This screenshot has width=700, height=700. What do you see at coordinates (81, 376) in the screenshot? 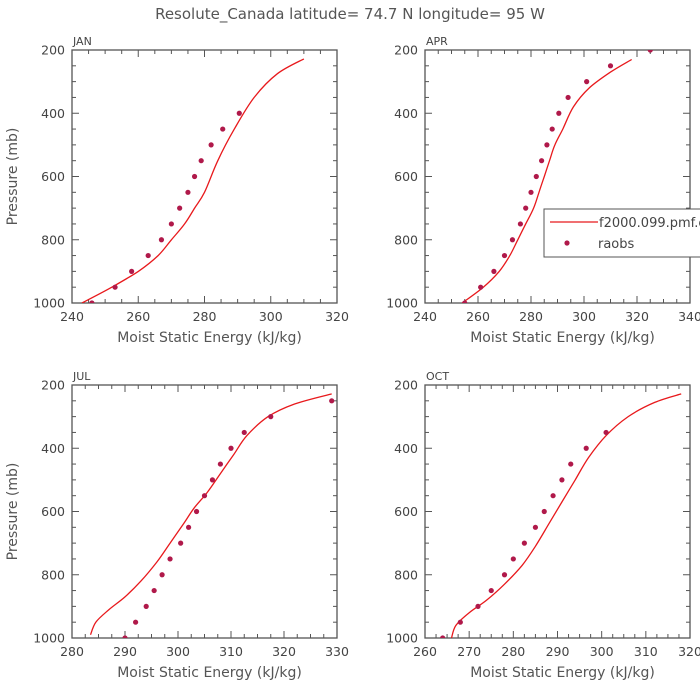
I see `panel-label: JUL` at bounding box center [81, 376].